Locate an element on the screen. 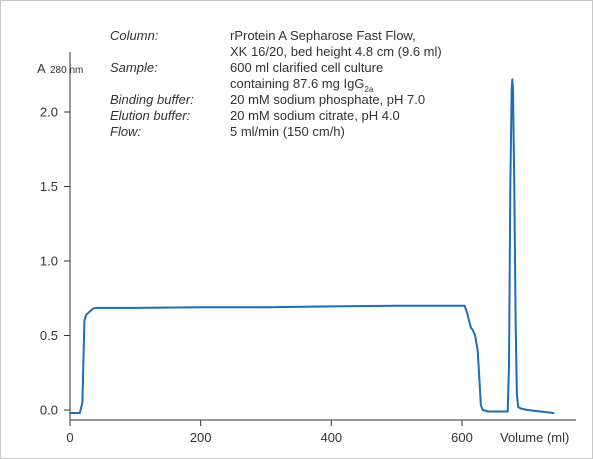  y-axis-label: A is located at coordinates (41, 68).